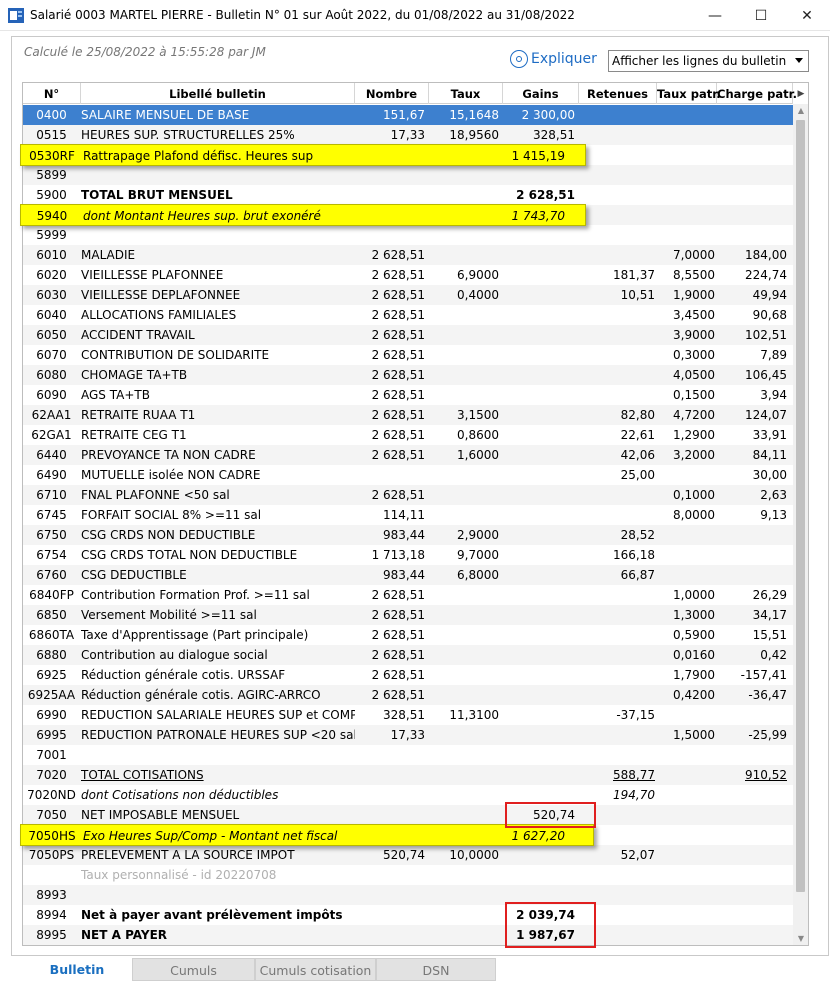 This screenshot has height=989, width=830. Describe the element at coordinates (773, 355) in the screenshot. I see `cell-charge-patr: 7,89` at that location.